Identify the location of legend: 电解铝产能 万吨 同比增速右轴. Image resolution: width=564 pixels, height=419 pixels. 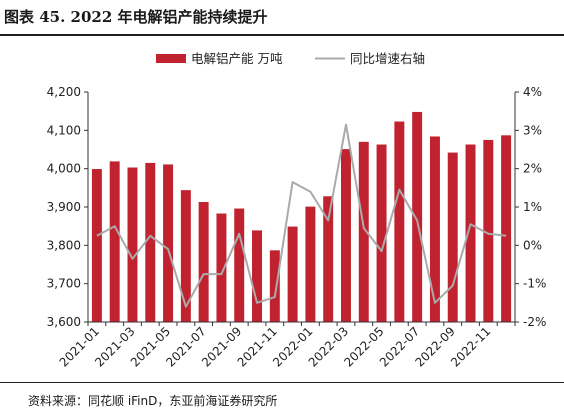
(290, 58).